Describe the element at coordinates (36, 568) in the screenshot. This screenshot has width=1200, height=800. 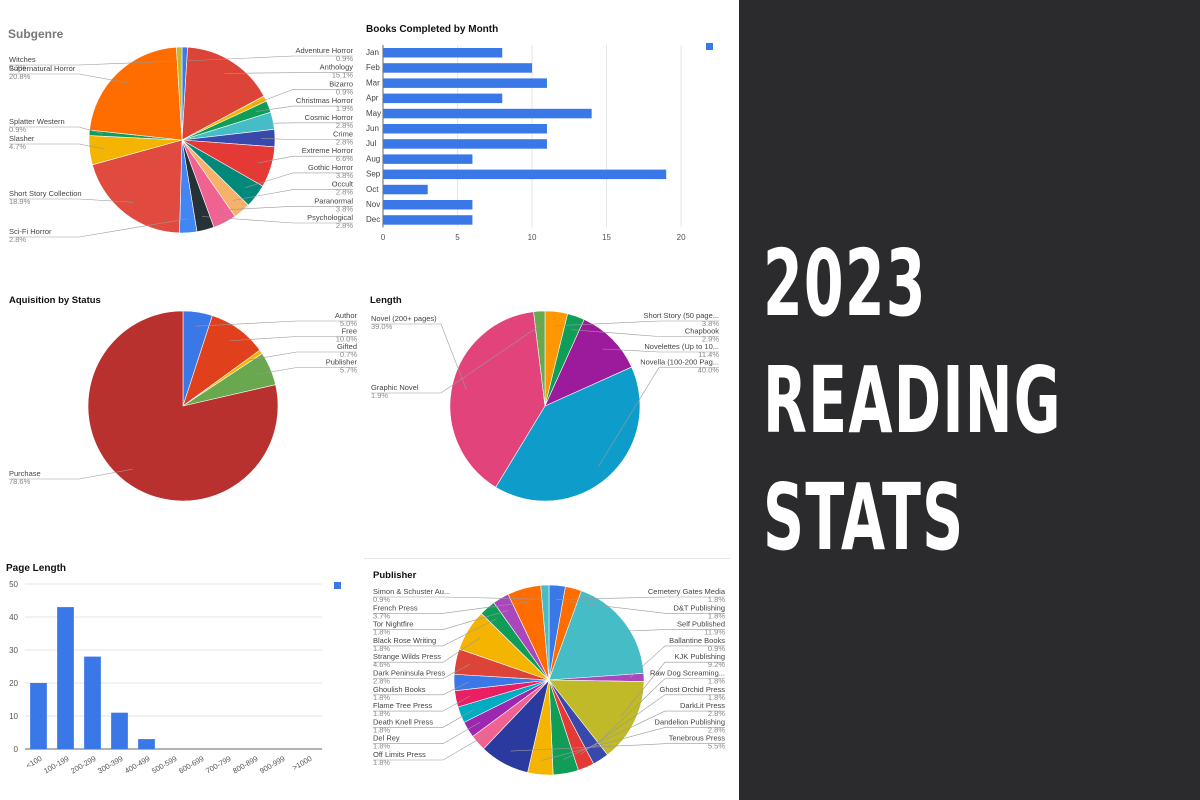
I see `chart-title: Page Length` at that location.